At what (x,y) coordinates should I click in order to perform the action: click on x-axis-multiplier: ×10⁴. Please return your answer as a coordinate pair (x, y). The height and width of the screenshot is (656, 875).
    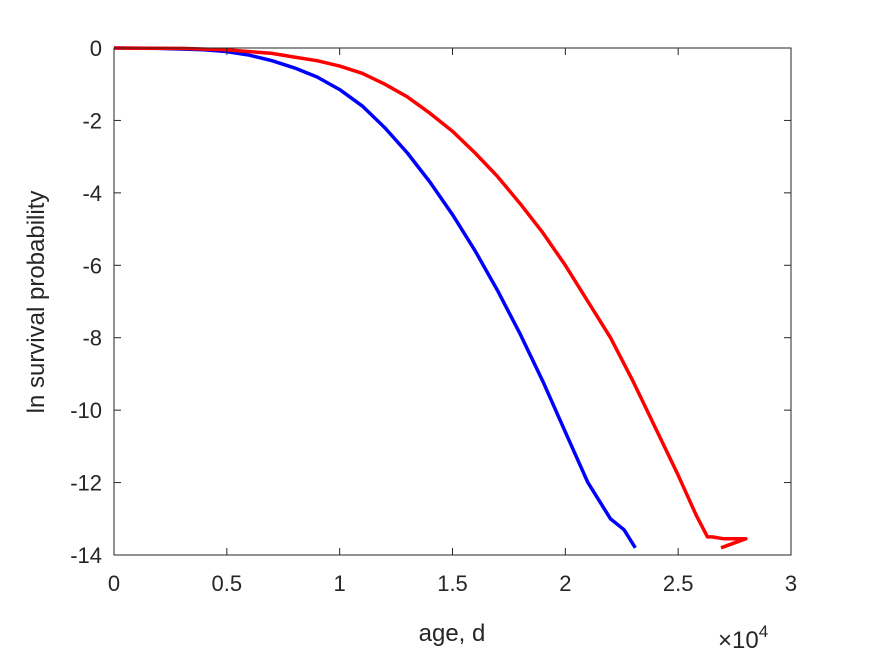
    Looking at the image, I should click on (743, 638).